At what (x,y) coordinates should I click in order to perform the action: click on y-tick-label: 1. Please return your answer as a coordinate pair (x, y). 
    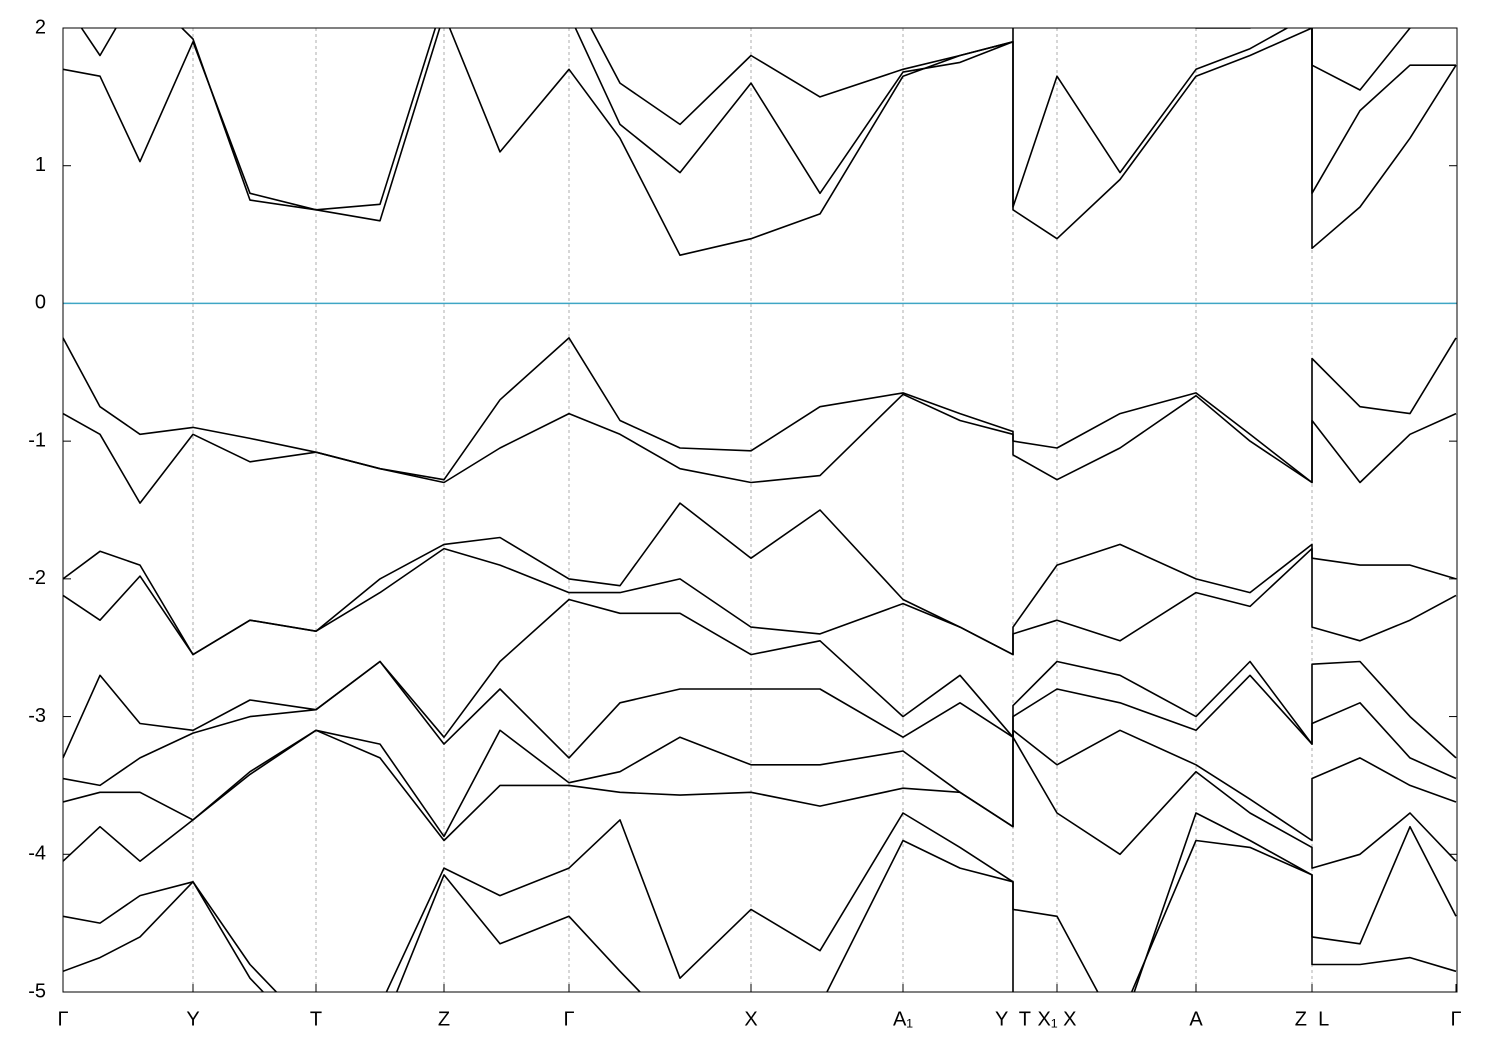
    Looking at the image, I should click on (40, 165).